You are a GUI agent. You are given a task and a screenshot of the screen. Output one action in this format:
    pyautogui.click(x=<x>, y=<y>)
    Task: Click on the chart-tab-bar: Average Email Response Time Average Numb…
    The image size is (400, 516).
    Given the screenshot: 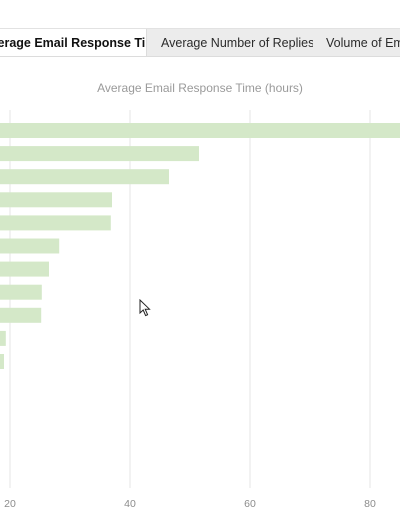 What is the action you would take?
    pyautogui.click(x=200, y=42)
    